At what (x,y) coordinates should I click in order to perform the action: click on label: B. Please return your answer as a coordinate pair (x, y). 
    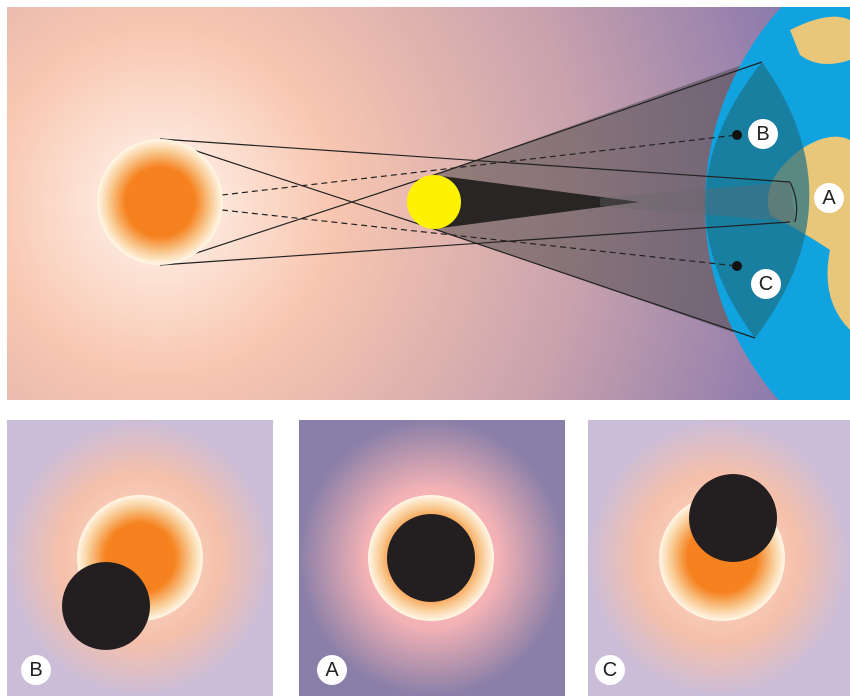
    Looking at the image, I should click on (762, 134).